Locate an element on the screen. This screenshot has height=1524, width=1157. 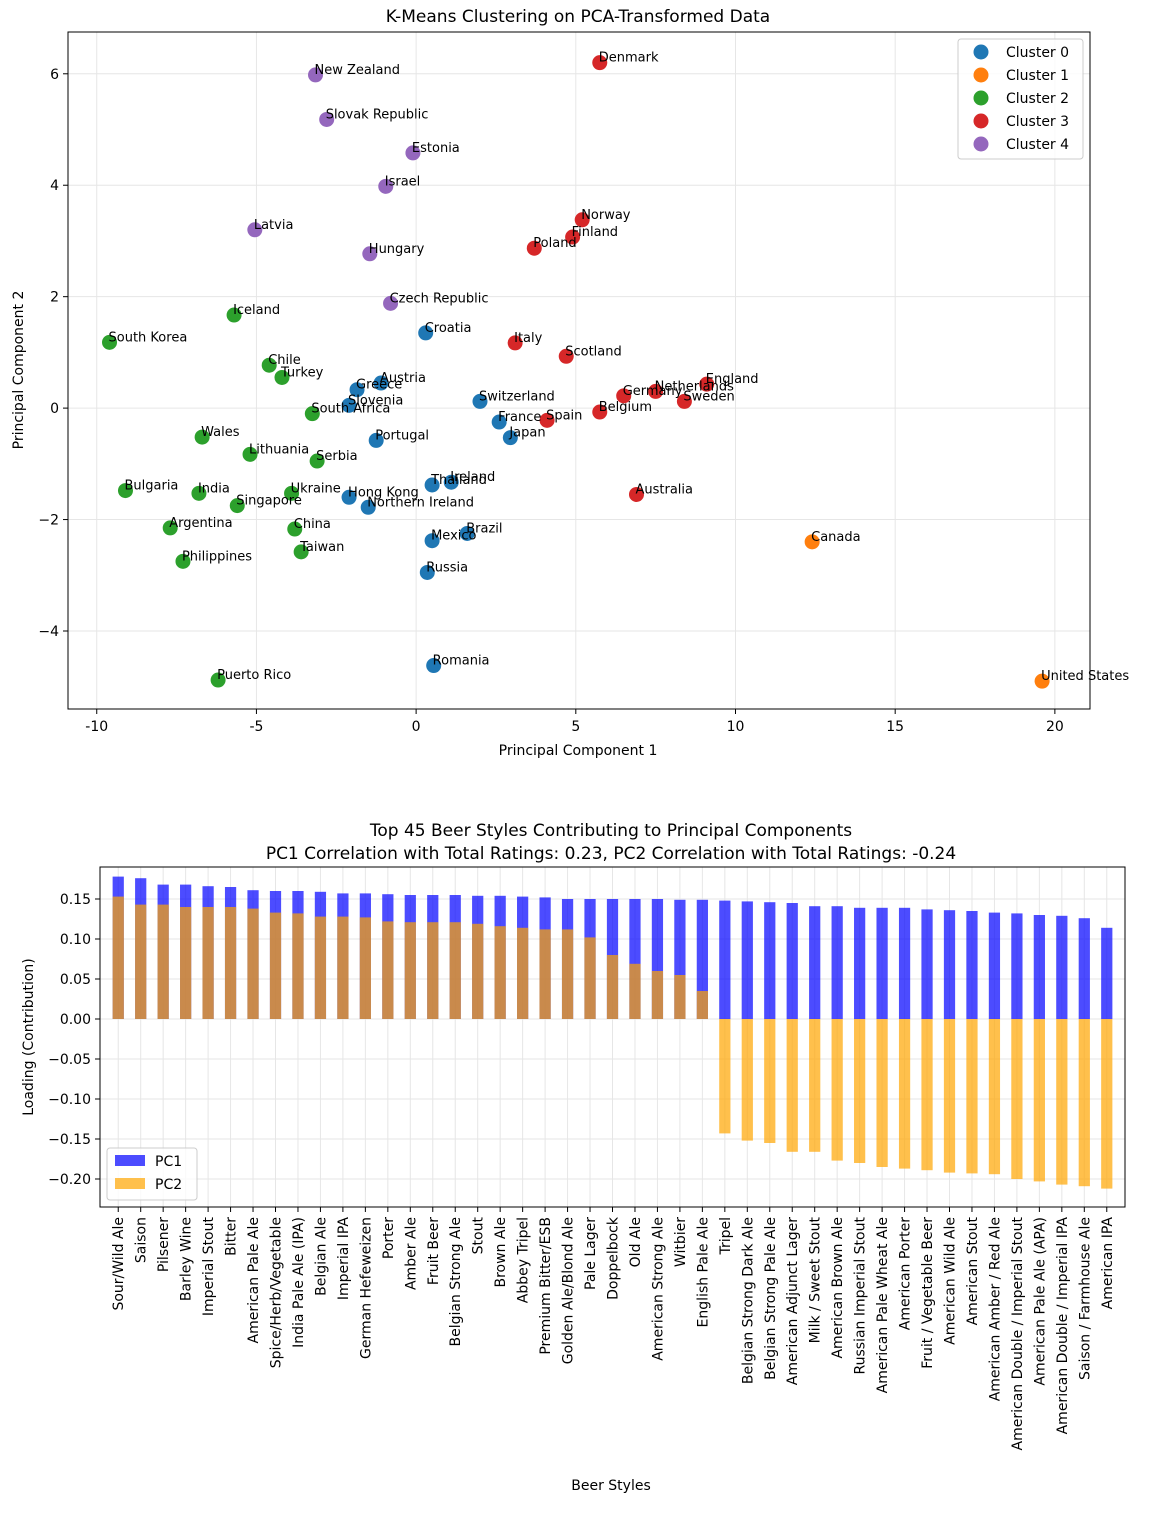
x-tick-label: Amber Ale is located at coordinates (411, 1253).